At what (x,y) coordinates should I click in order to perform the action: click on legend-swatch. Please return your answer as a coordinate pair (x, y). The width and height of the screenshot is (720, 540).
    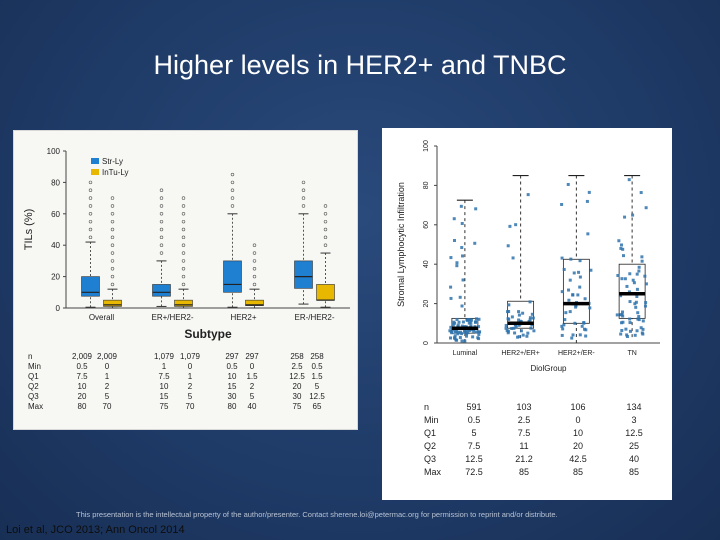
    Looking at the image, I should click on (95, 172).